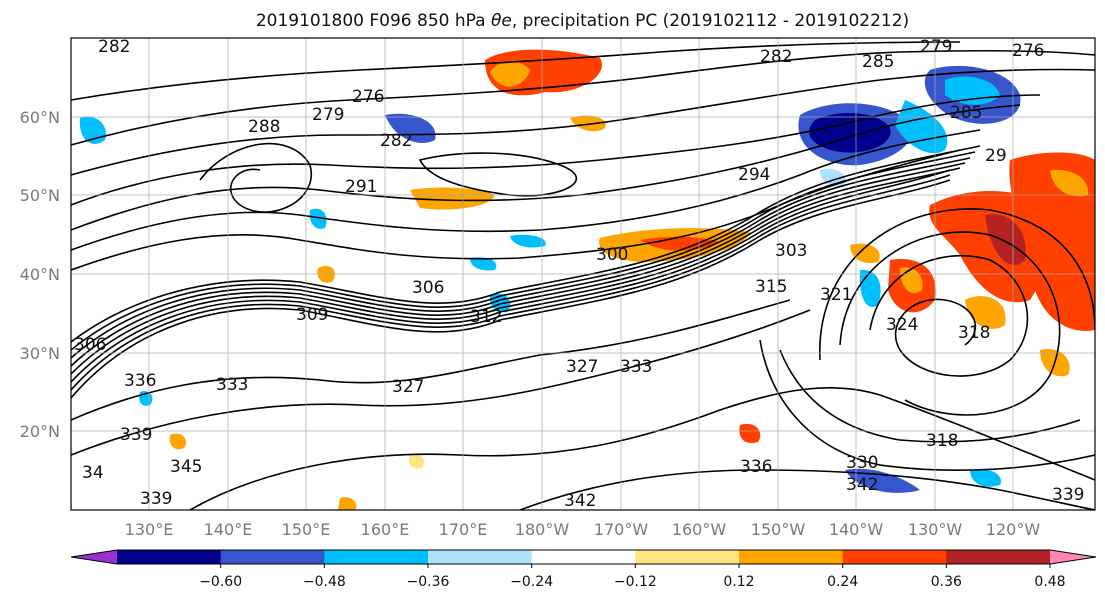 The image size is (1105, 603). I want to click on lat-label: 20°N, so click(40, 431).